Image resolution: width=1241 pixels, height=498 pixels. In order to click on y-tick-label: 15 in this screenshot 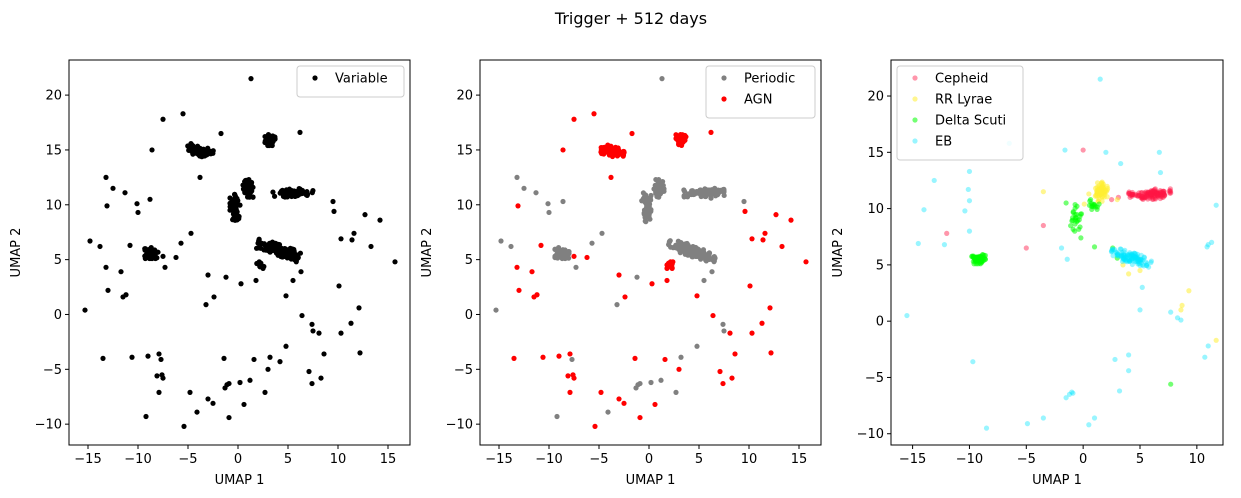, I will do `click(53, 150)`.